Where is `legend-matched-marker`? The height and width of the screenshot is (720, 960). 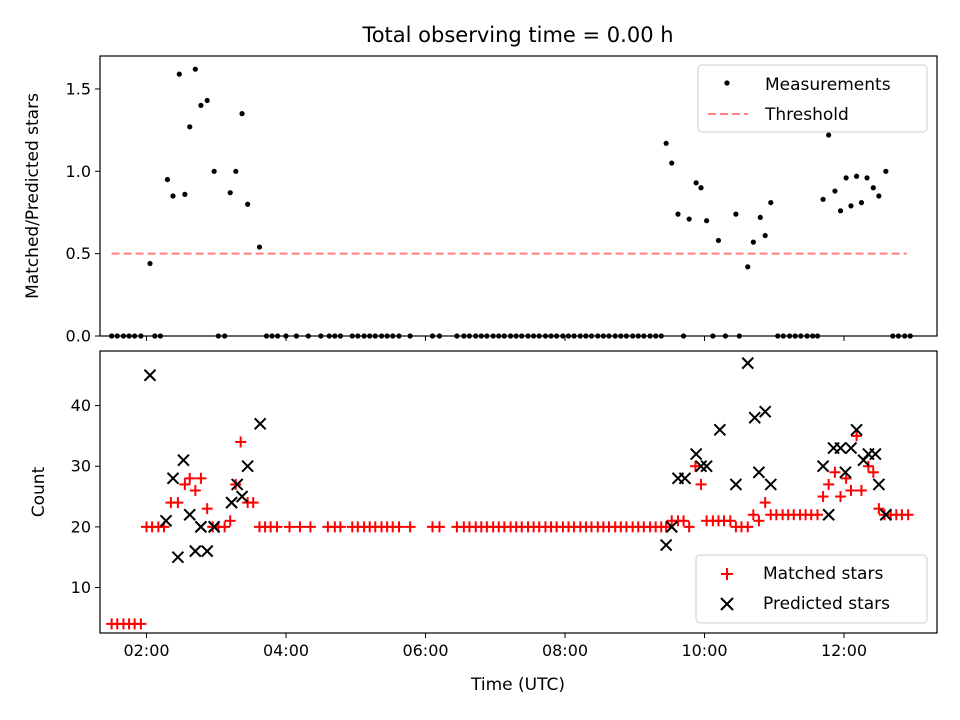
legend-matched-marker is located at coordinates (727, 574).